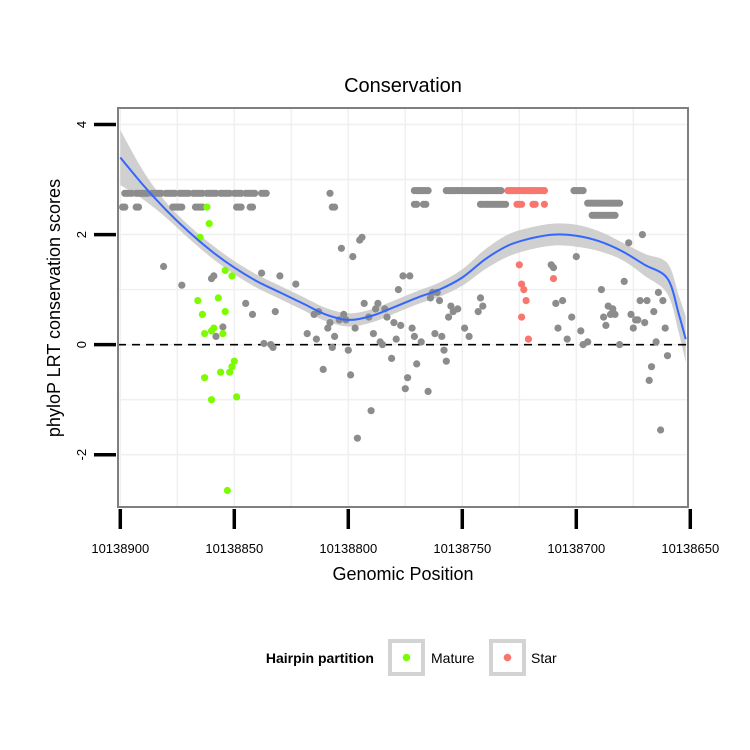 The height and width of the screenshot is (750, 750). I want to click on x-tick-label: 10138850, so click(234, 548).